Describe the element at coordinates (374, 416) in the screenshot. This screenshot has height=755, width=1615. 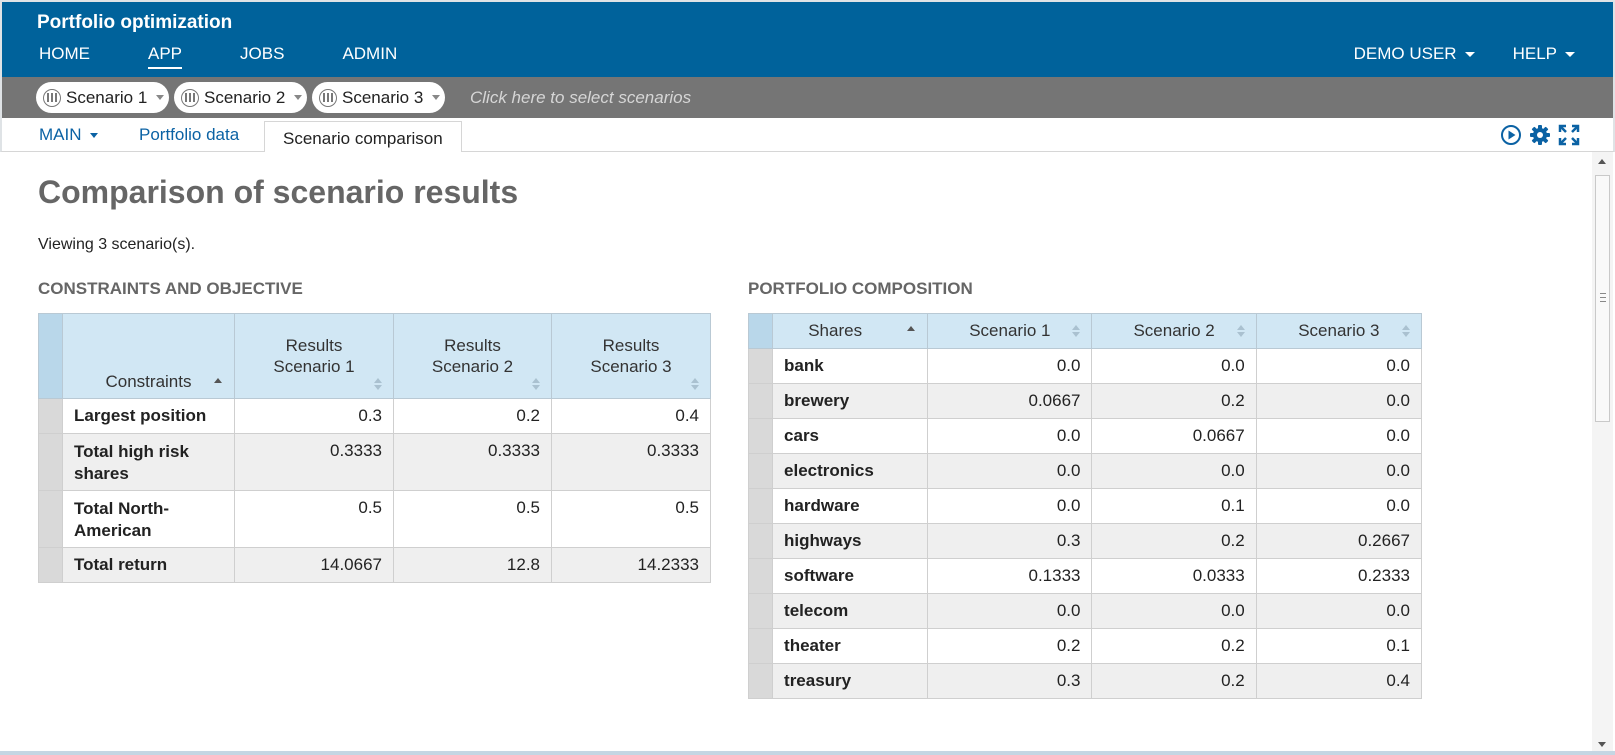
I see `table-row: Largest position 0.3 0.2 0.4` at that location.